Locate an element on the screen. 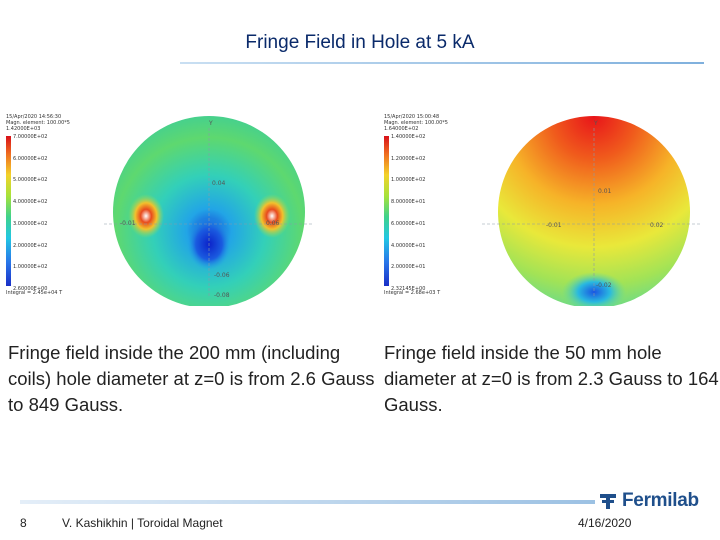 This screenshot has width=720, height=540. legend-value: 5.00000E+02 is located at coordinates (30, 180).